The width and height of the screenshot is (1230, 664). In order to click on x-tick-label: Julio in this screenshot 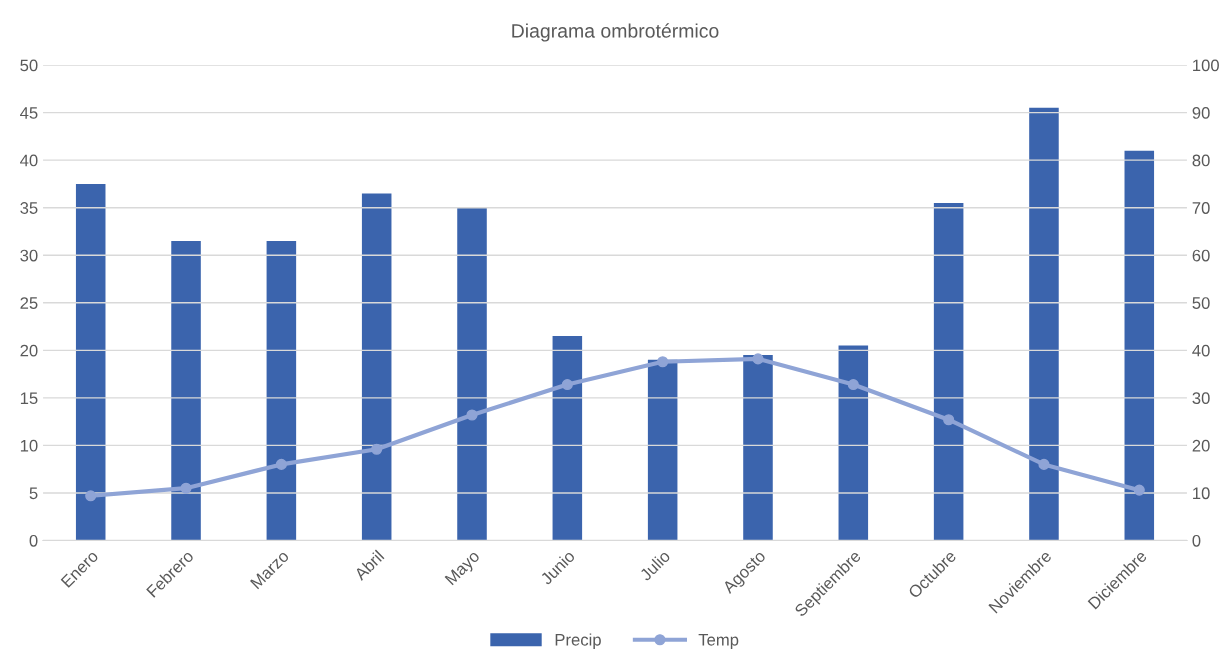, I will do `click(654, 565)`.